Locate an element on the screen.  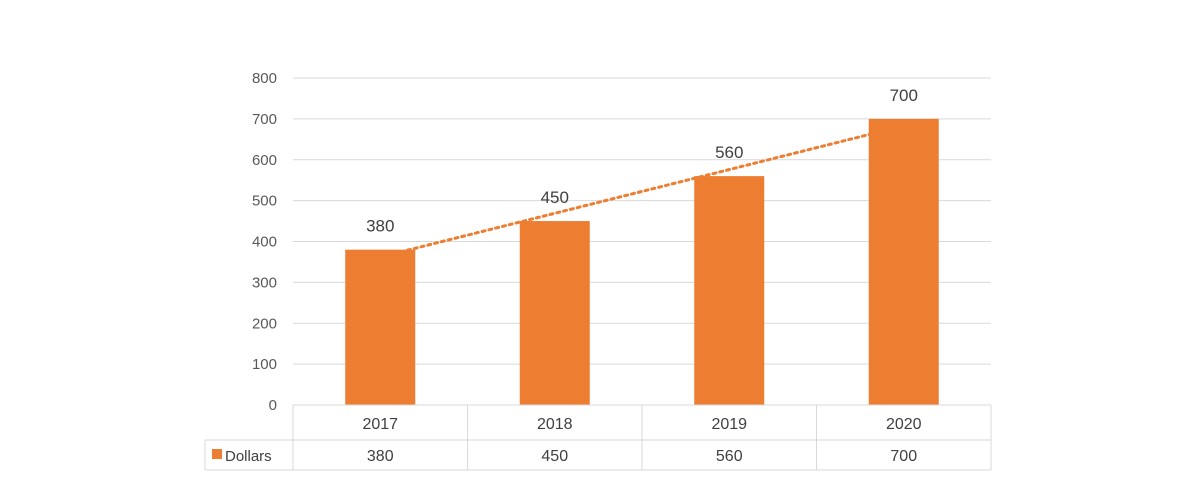
data-labels: 380 450 560 700 is located at coordinates (642, 161).